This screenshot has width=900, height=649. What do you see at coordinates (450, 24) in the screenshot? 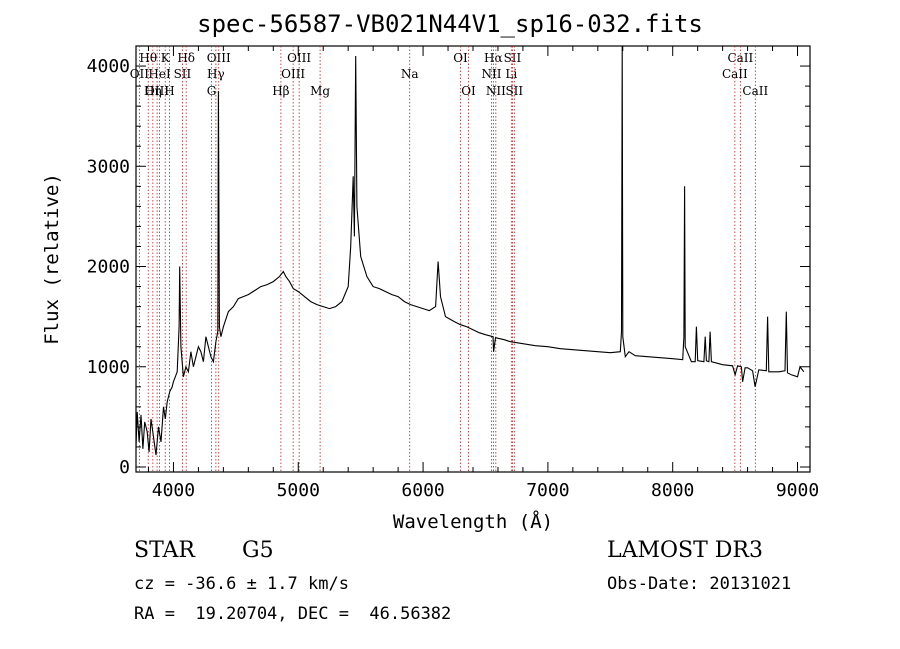
I see `chart-title: spec-56587-VB021N44V1_sp16-032.fits` at bounding box center [450, 24].